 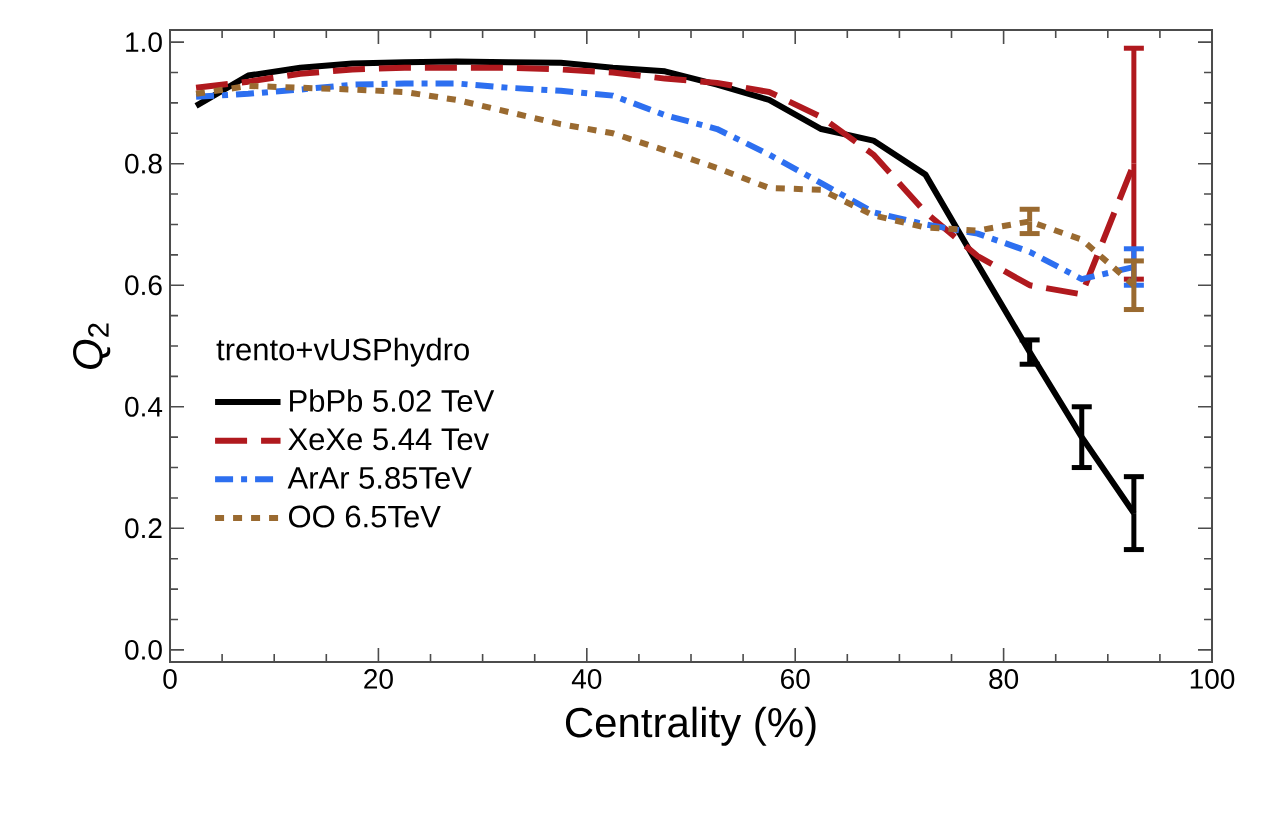 What do you see at coordinates (143, 649) in the screenshot?
I see `y-tick-label: 0.0` at bounding box center [143, 649].